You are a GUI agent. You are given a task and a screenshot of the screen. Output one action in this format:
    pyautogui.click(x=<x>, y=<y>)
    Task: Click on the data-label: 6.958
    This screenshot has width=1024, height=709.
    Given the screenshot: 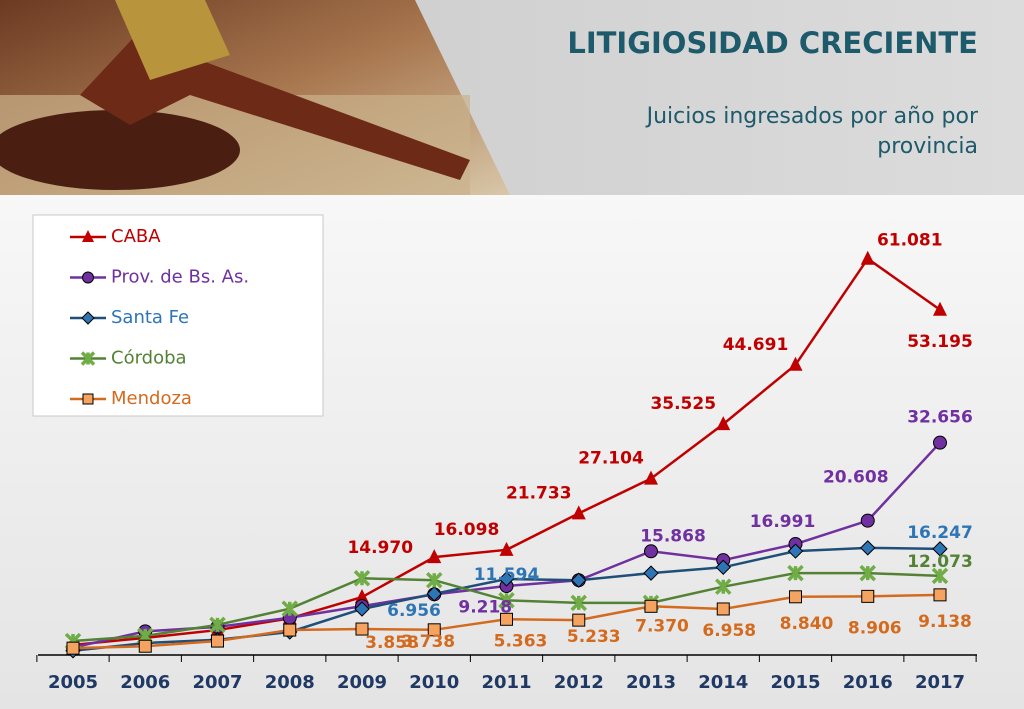 What is the action you would take?
    pyautogui.click(x=729, y=631)
    